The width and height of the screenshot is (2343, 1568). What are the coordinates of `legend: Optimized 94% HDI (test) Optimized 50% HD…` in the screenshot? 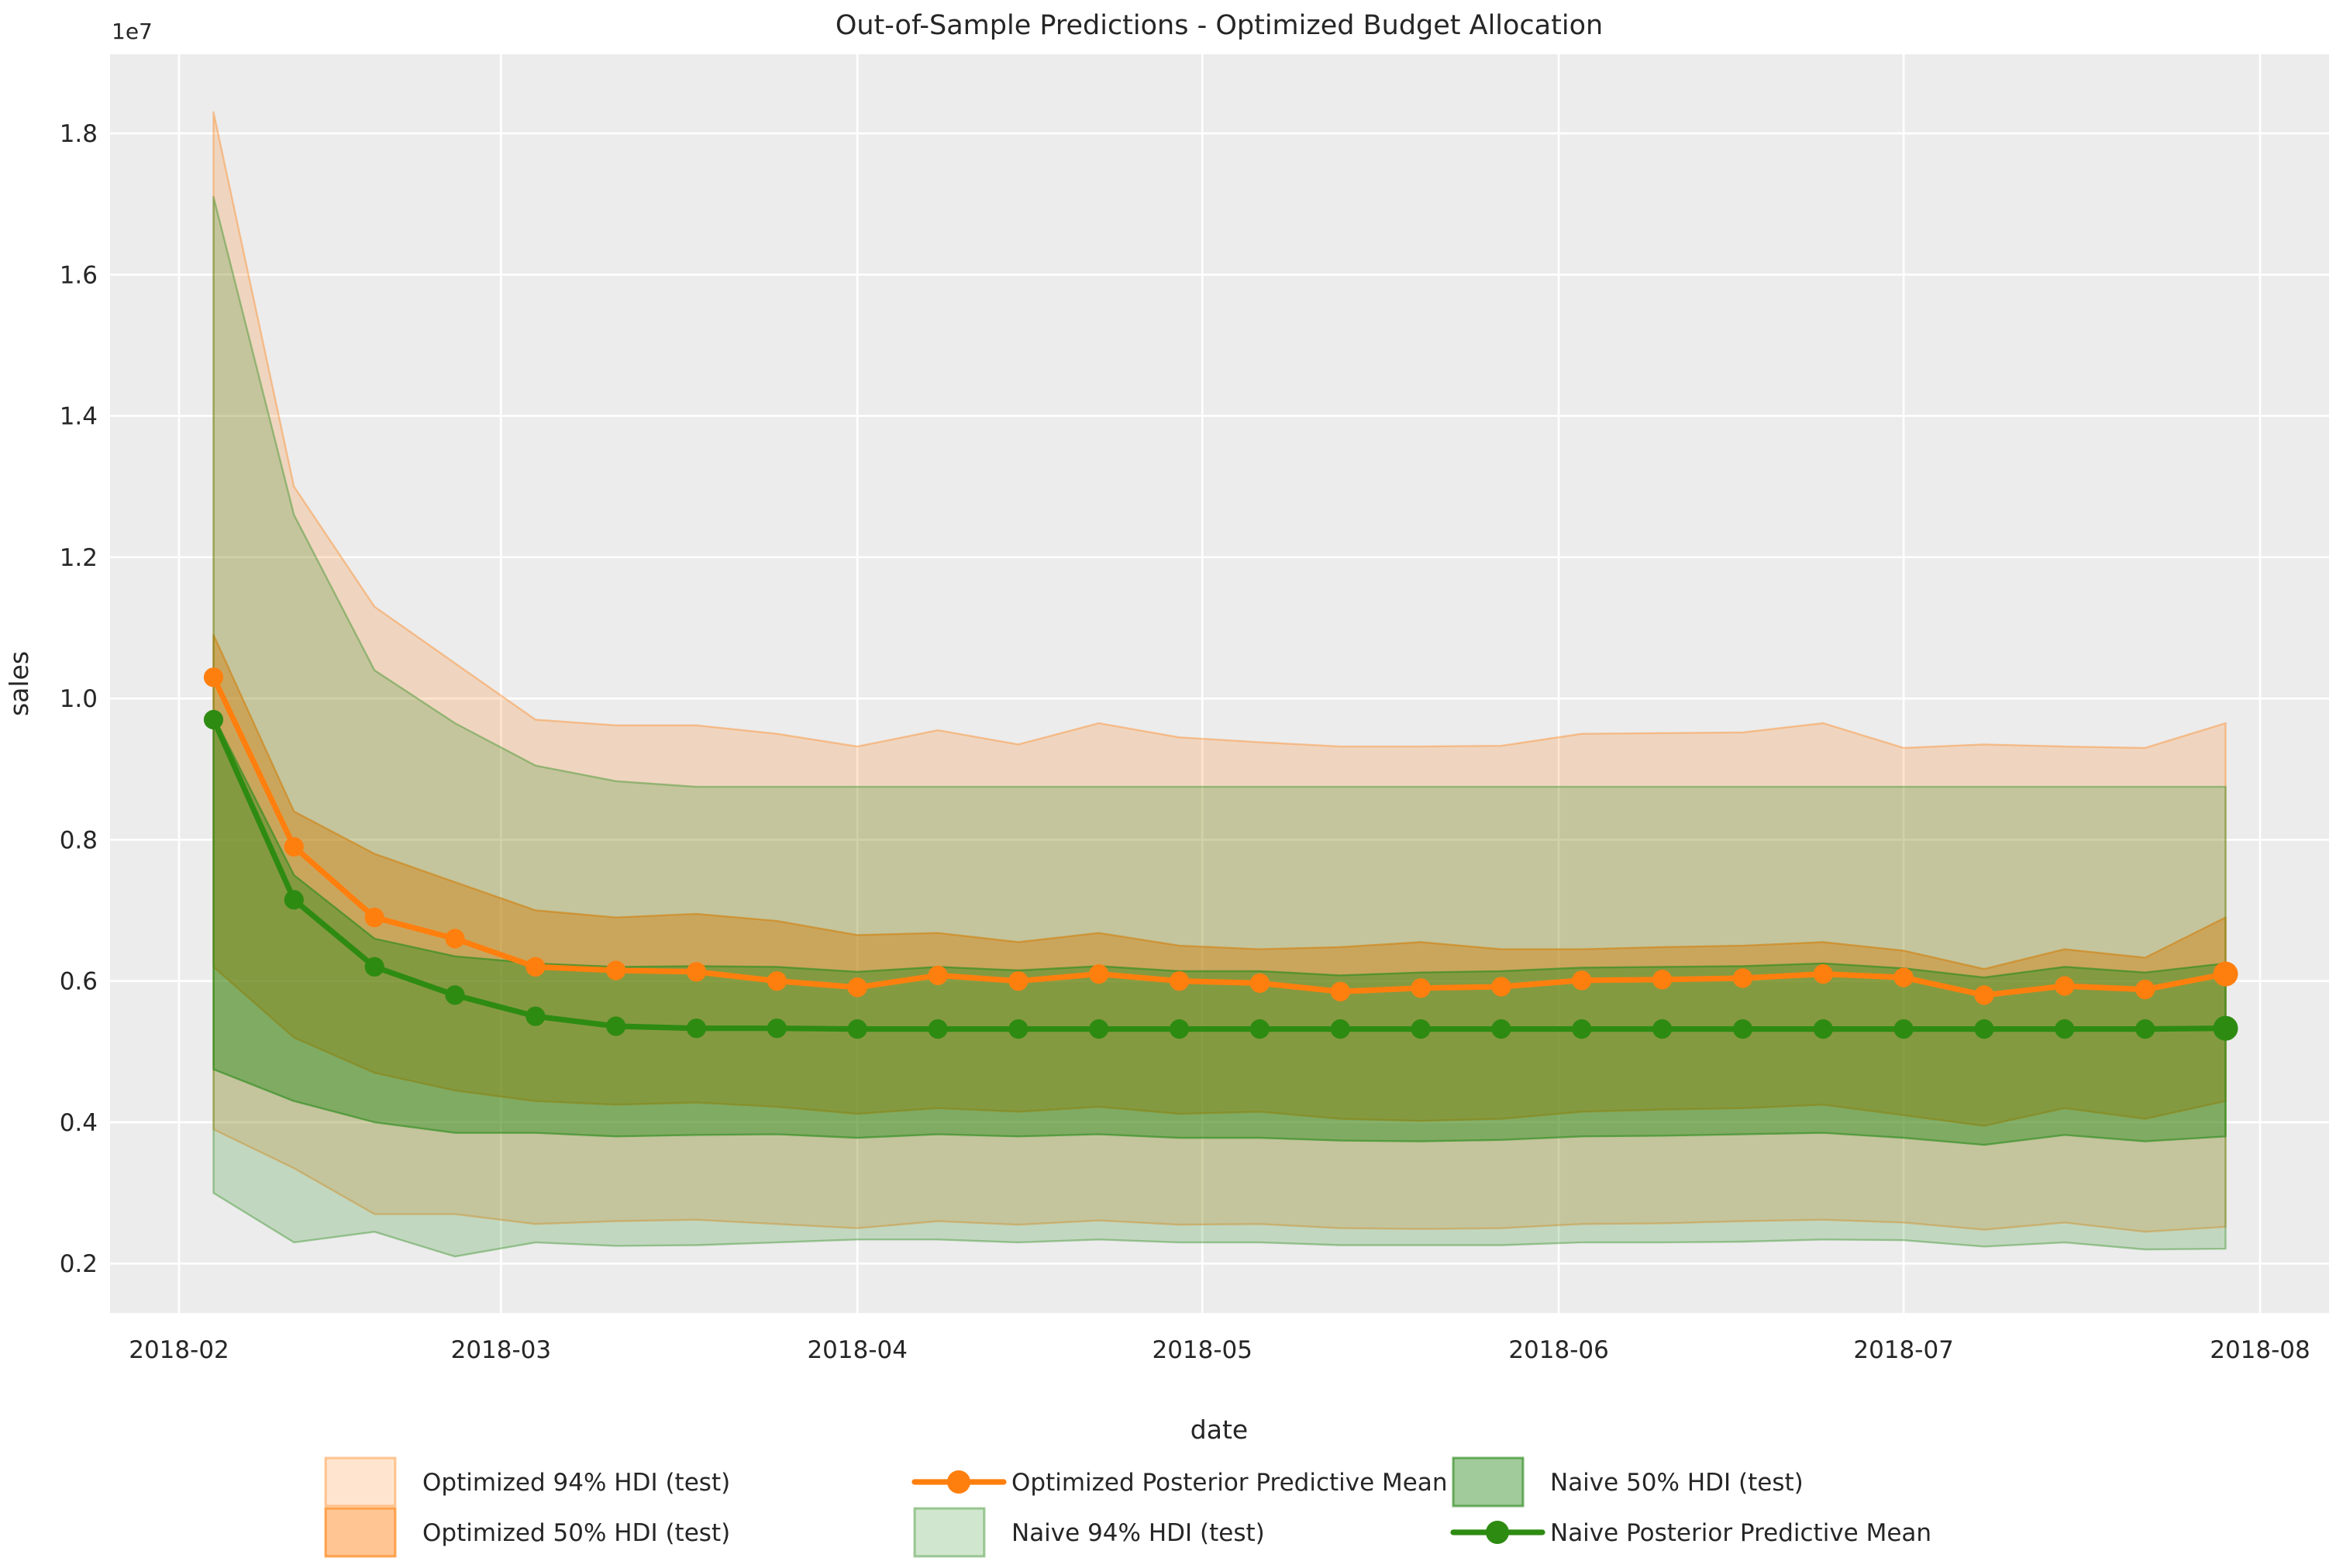 It's located at (1127, 1507).